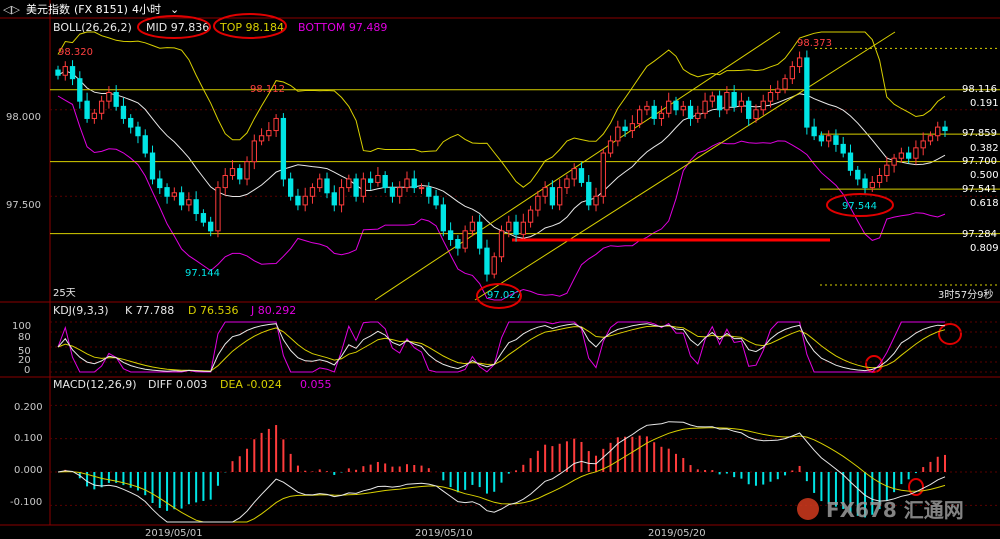 The image size is (1000, 539). Describe the element at coordinates (174, 9) in the screenshot. I see `period-dropdown-icon: ⌄` at that location.